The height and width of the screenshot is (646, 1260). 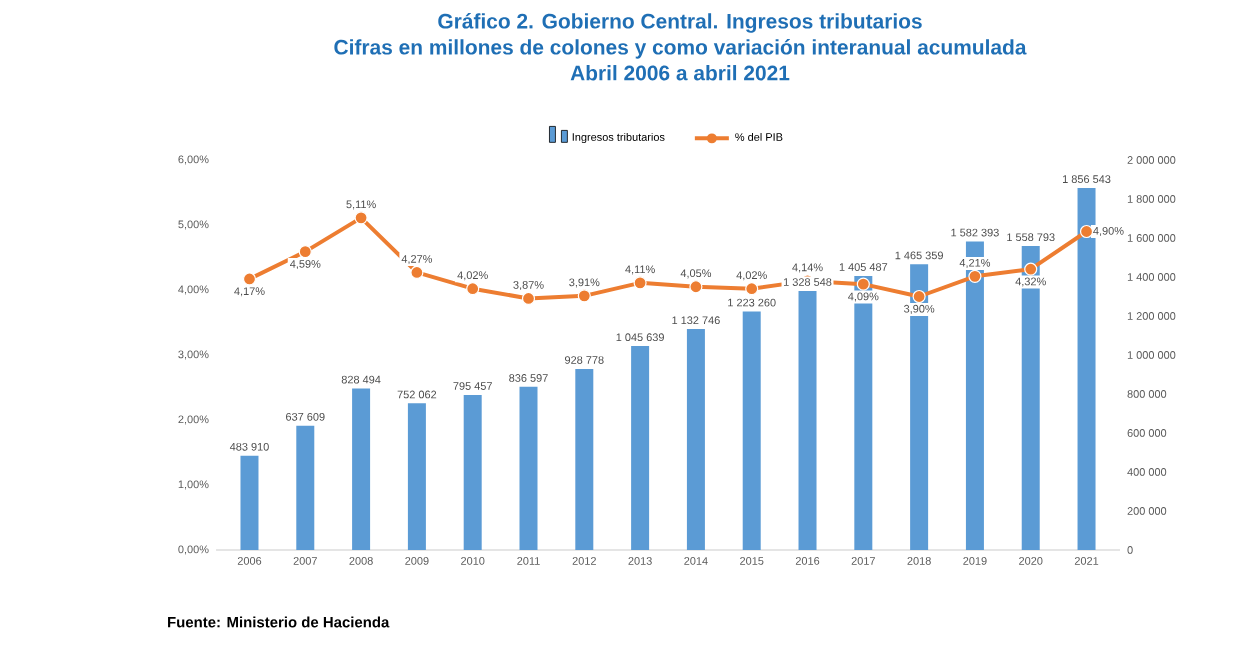 What do you see at coordinates (680, 49) in the screenshot?
I see `chart-subtitle: Cifras en millones de colones y como variación interanual acumulada` at bounding box center [680, 49].